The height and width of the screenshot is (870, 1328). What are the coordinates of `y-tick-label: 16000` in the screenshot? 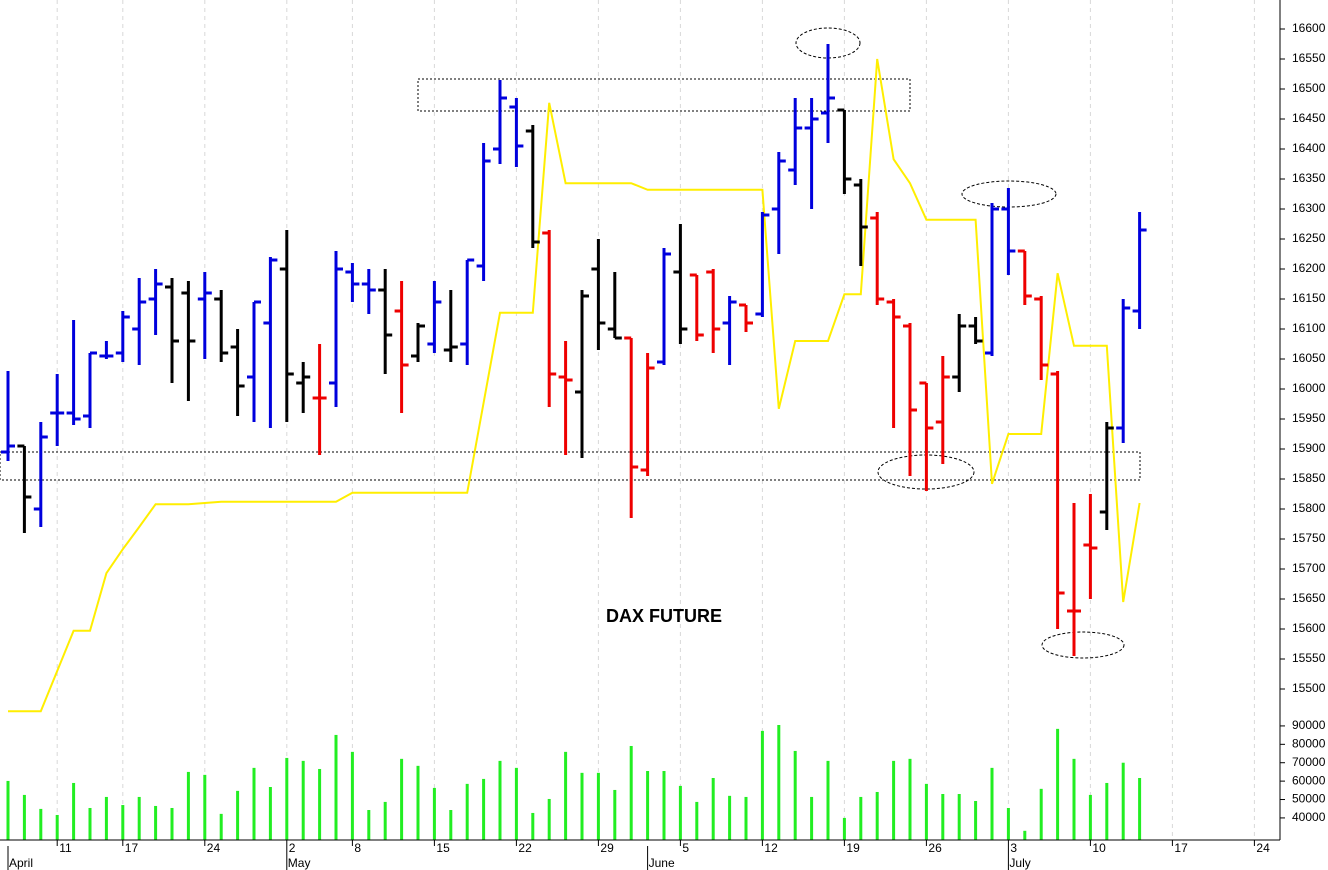 It's located at (1309, 388).